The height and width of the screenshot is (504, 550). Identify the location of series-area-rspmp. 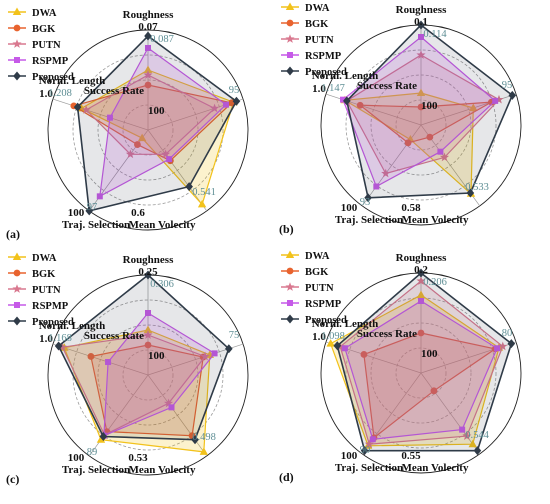
(163, 122).